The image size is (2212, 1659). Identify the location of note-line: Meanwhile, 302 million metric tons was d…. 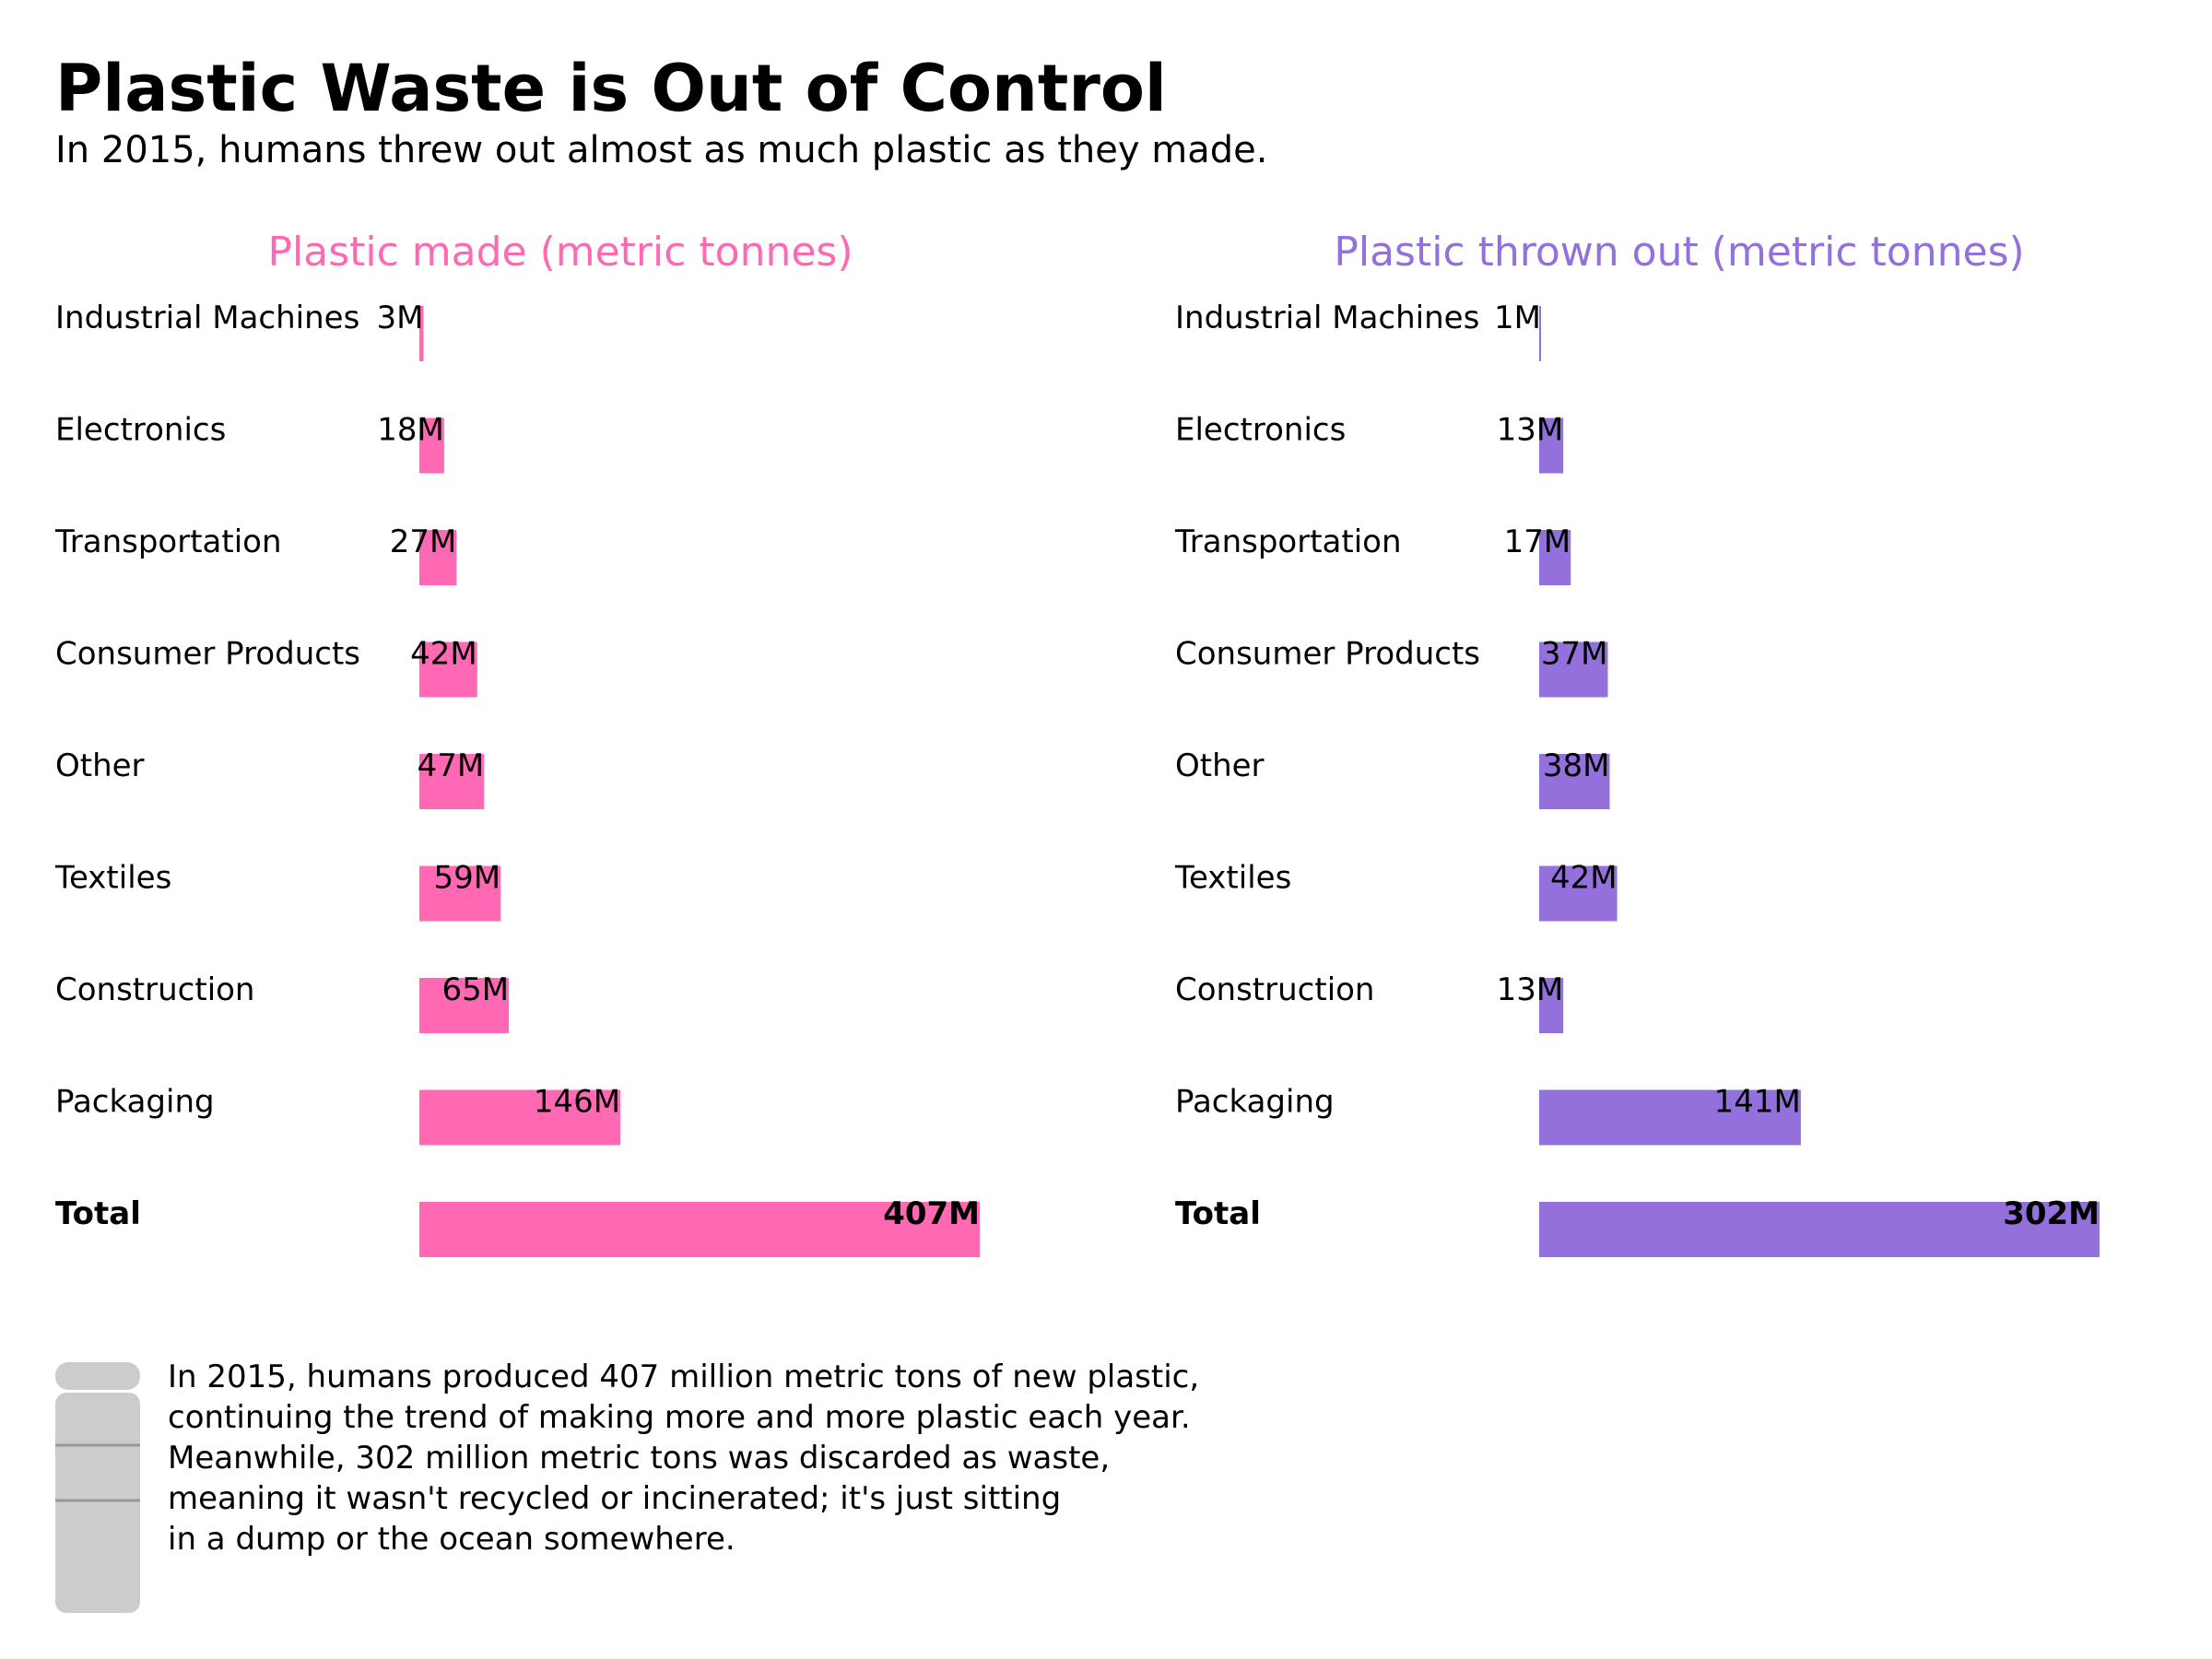
(639, 1458).